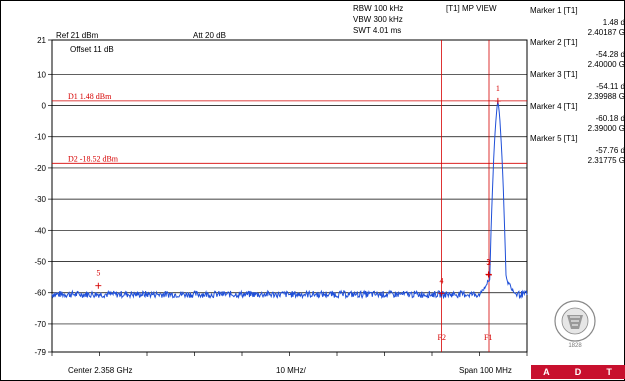  I want to click on marker-number: 4, so click(442, 280).